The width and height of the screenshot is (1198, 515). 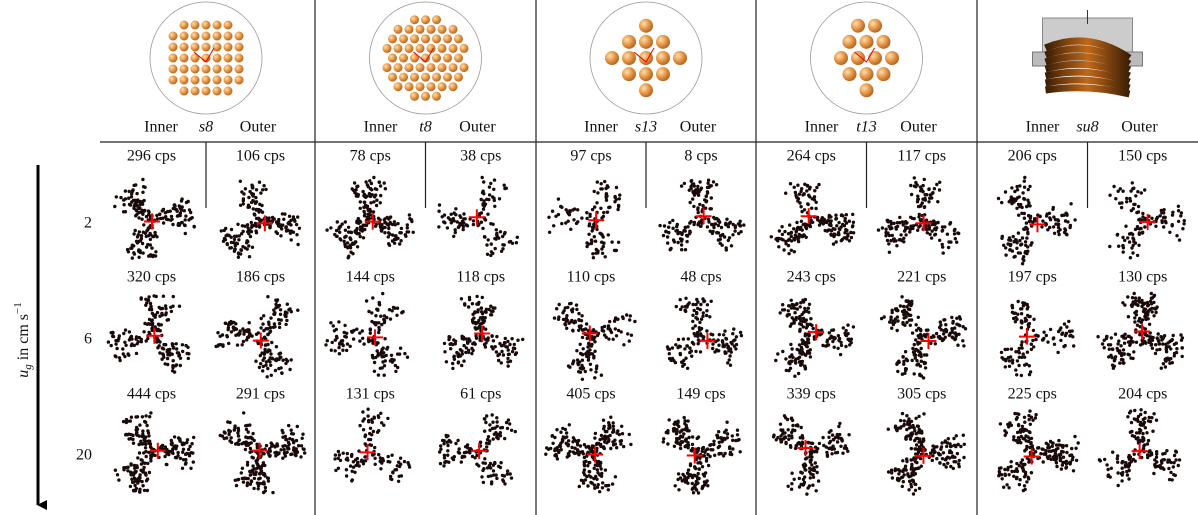 I want to click on count-rate: 339 cps, so click(x=811, y=394).